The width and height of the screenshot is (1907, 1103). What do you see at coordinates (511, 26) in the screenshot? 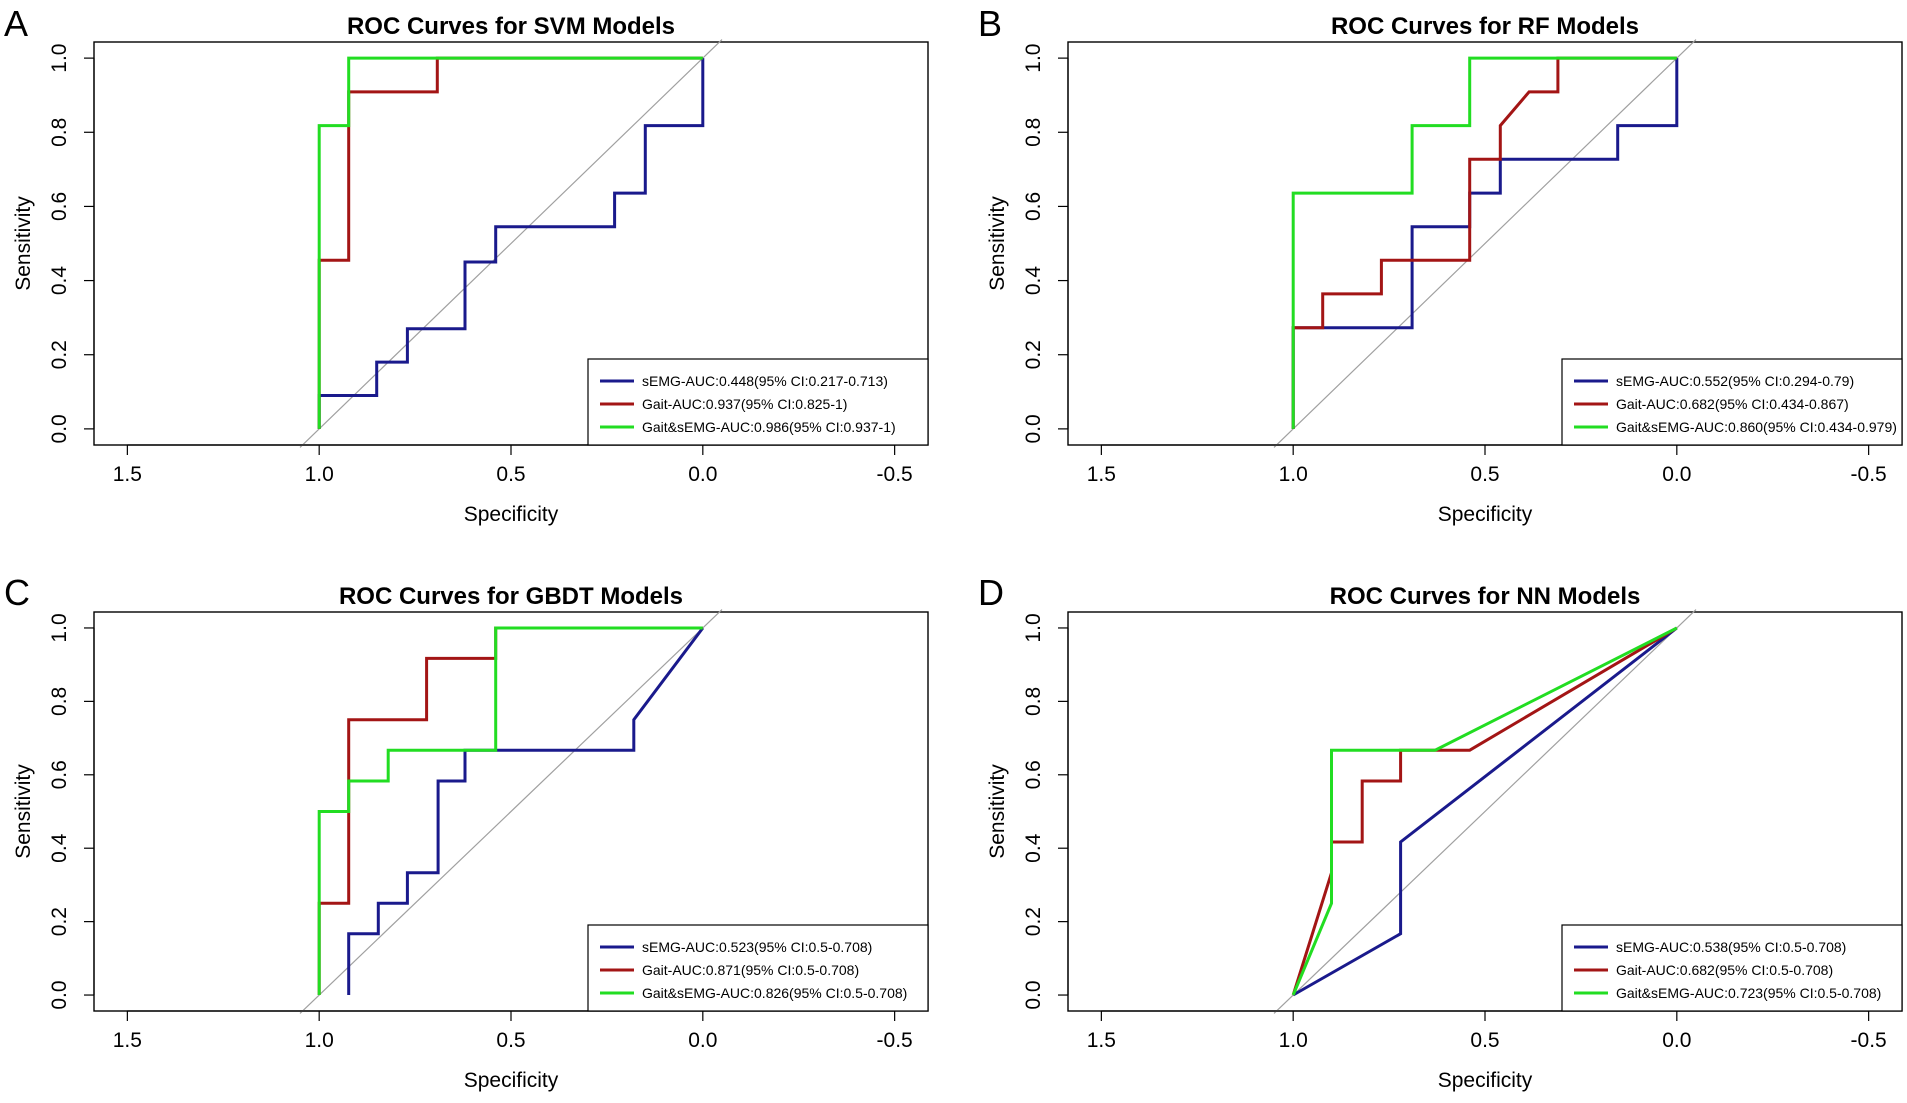
I see `chart-title: ROC Curves for SVM Models` at bounding box center [511, 26].